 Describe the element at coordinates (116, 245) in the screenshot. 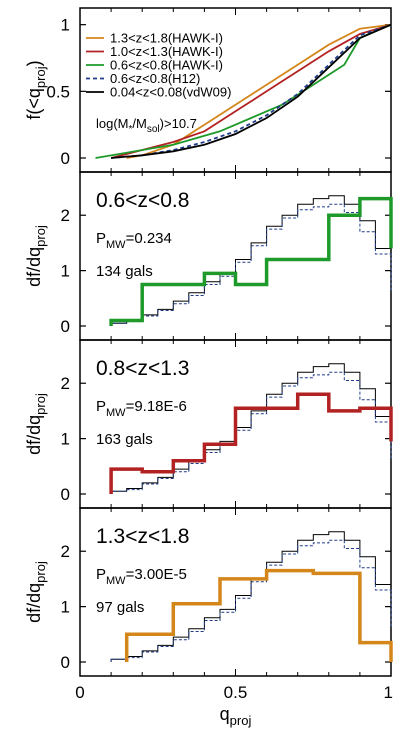

I see `hist-1-pmw-sub: MW` at that location.